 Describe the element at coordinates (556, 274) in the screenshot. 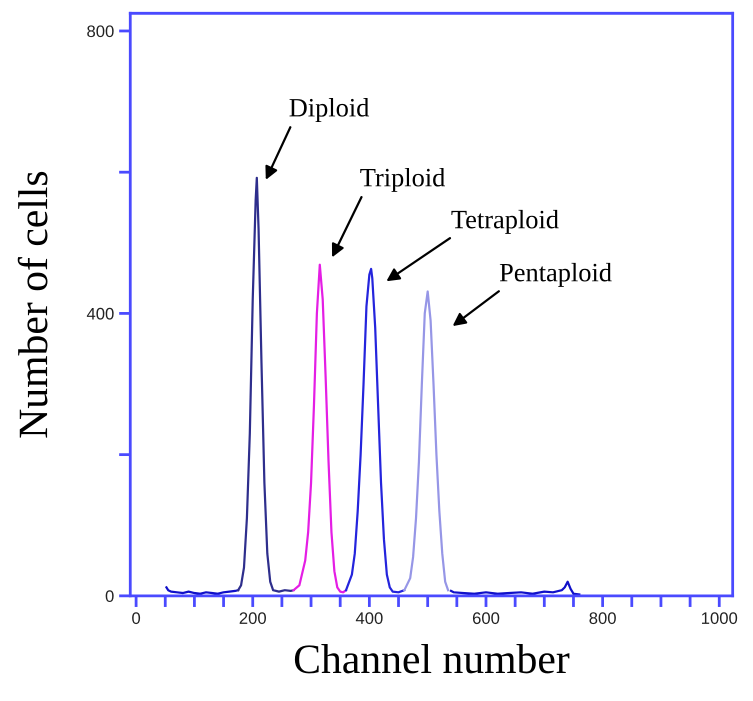

I see `annotation: Pentaploid` at that location.